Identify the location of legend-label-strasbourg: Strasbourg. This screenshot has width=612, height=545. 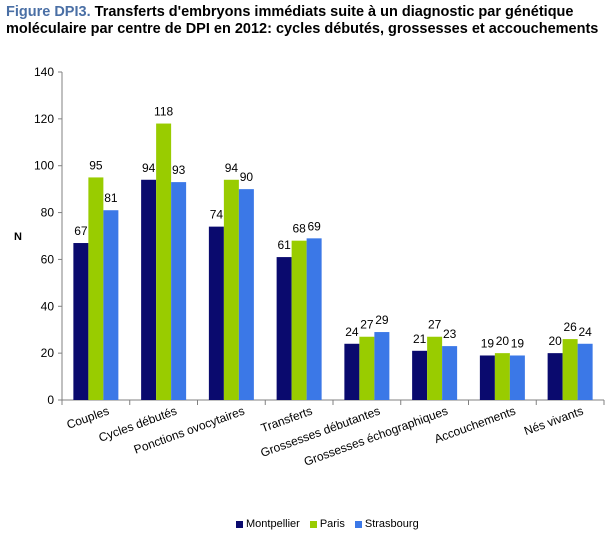
(391, 524).